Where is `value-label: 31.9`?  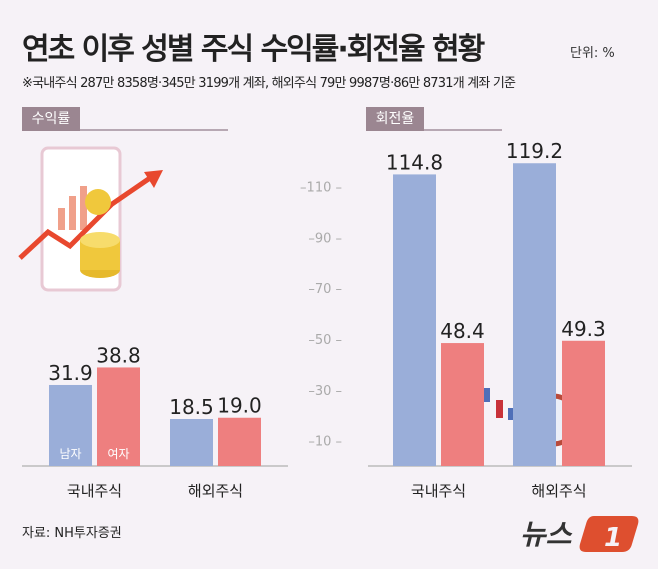
value-label: 31.9 is located at coordinates (70, 373).